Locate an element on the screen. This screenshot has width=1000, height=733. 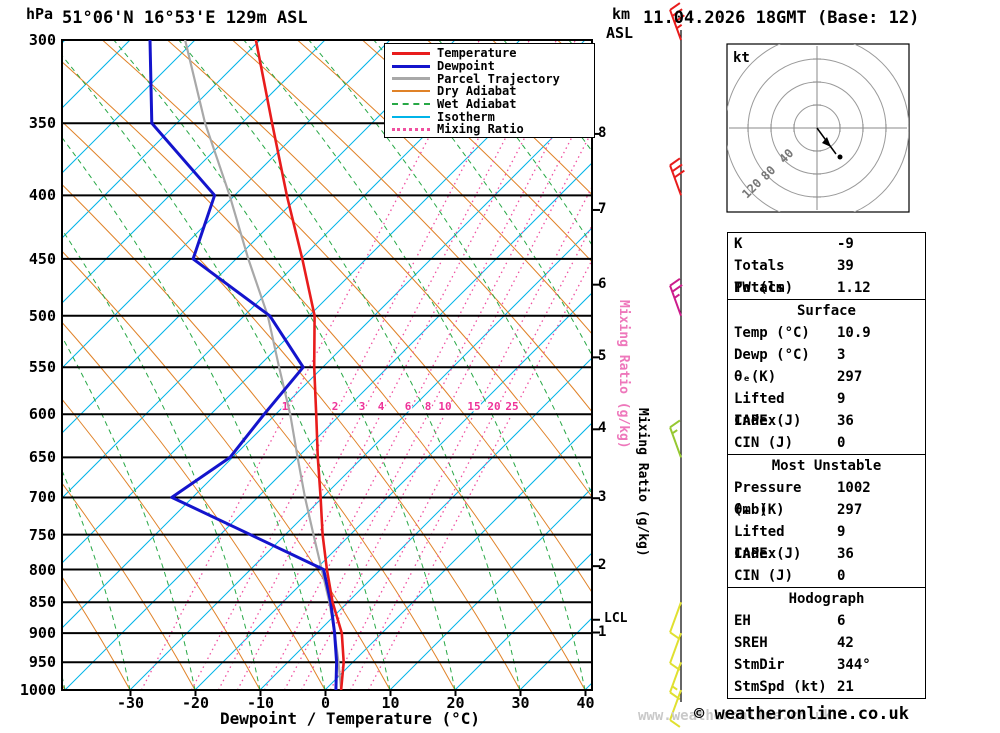
pressure-tick-950: 950 is located at coordinates (42, 662).